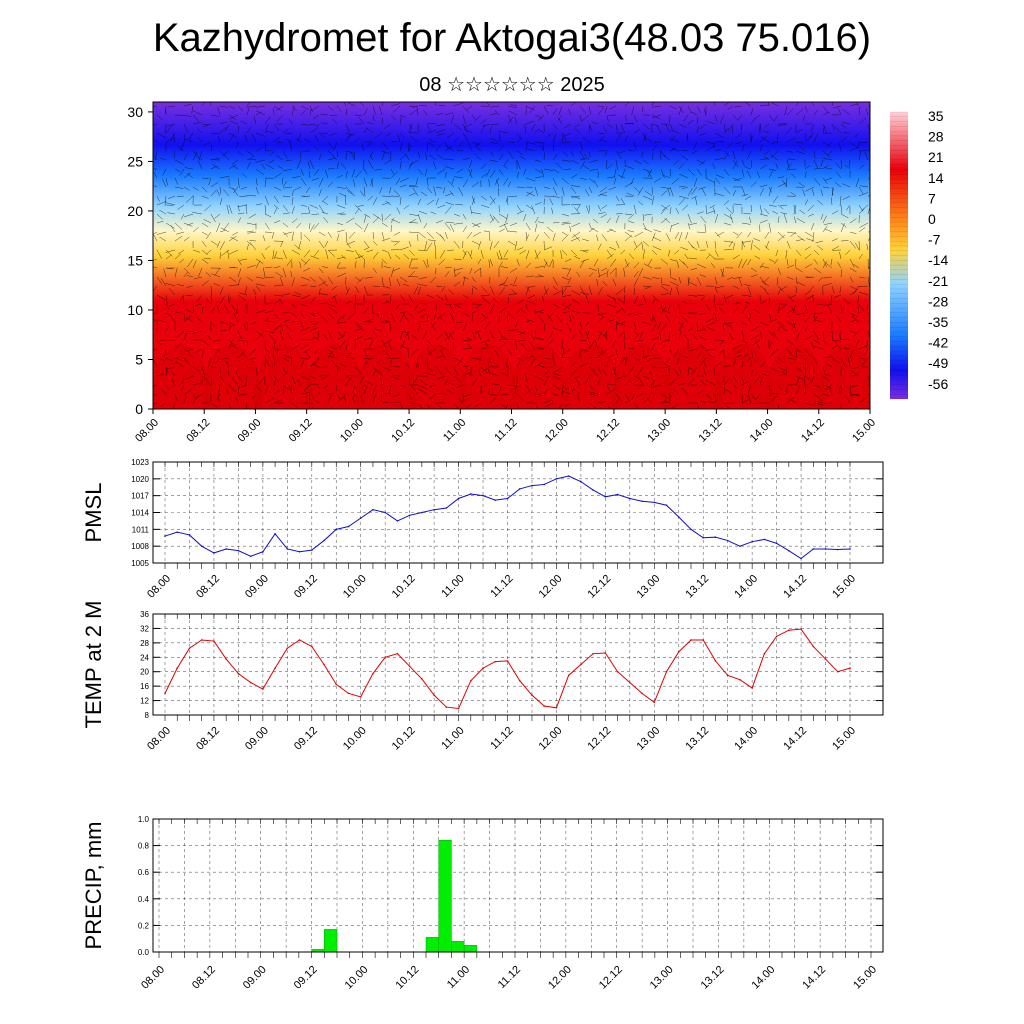  What do you see at coordinates (512, 38) in the screenshot?
I see `chart-title: Kazhydromet for Aktogai3(48.03 75.016)` at bounding box center [512, 38].